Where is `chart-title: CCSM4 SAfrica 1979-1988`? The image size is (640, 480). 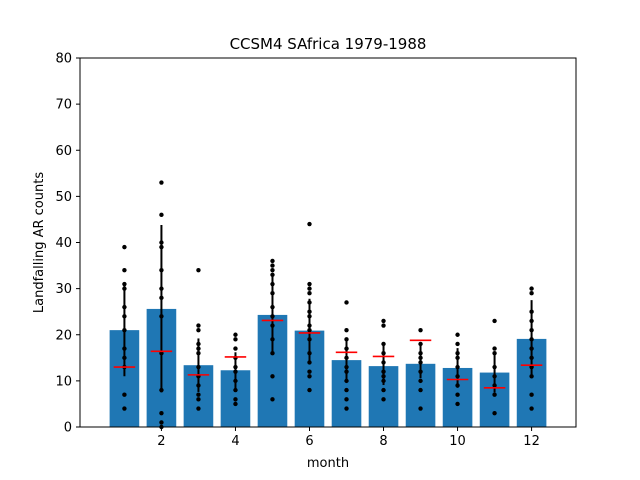
chart-title: CCSM4 SAfrica 1979-1988 is located at coordinates (328, 44).